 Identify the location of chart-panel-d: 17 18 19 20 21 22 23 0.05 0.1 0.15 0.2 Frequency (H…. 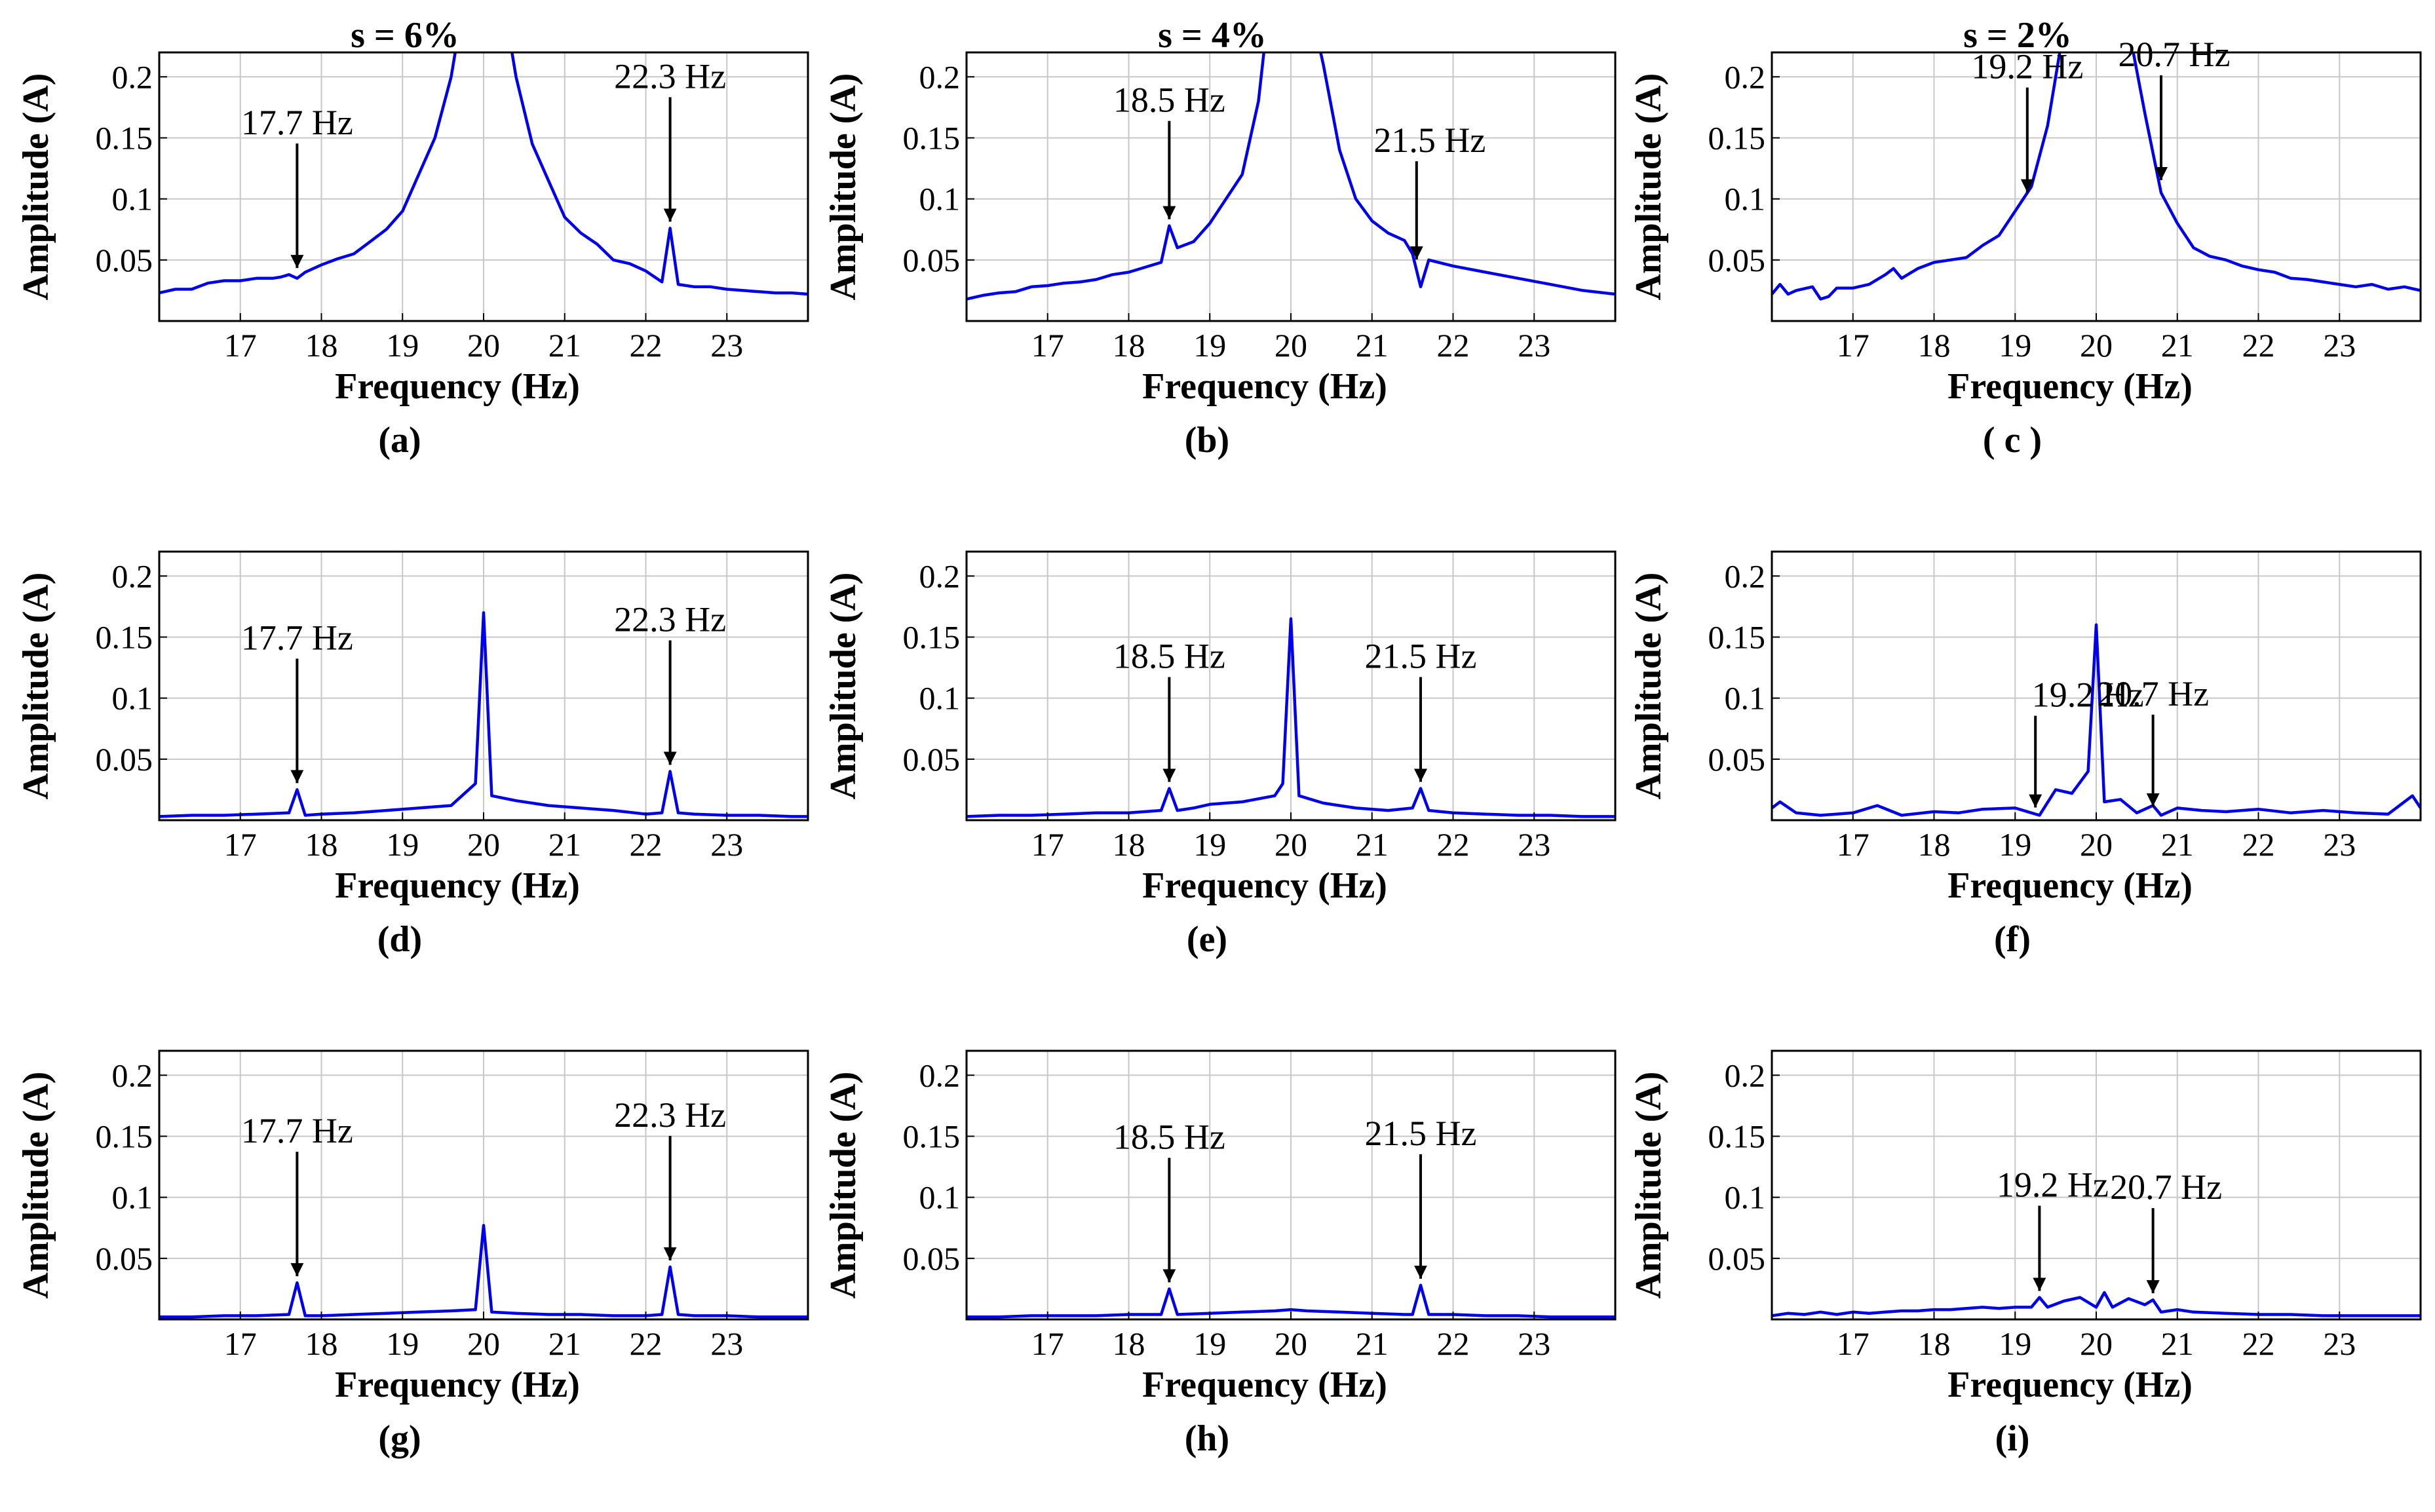
(412, 755).